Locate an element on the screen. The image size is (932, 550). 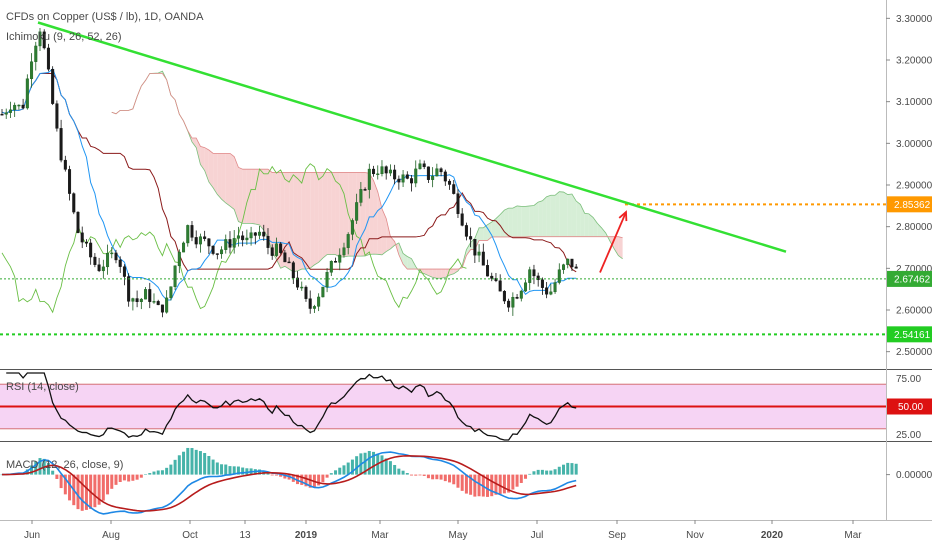
price-tag-label: 2.85362 is located at coordinates (912, 205).